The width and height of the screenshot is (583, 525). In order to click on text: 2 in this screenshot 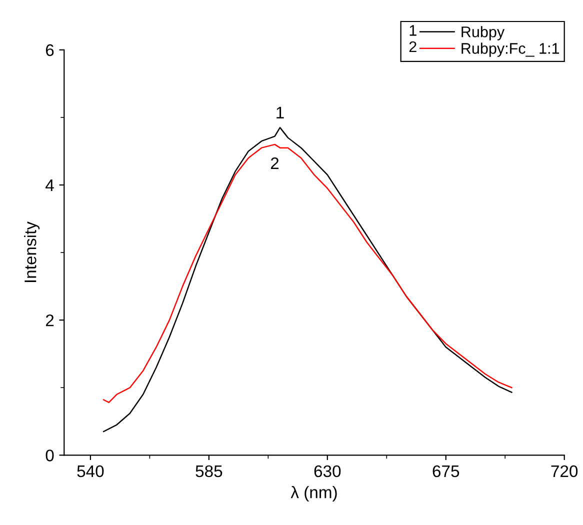, I will do `click(412, 46)`.